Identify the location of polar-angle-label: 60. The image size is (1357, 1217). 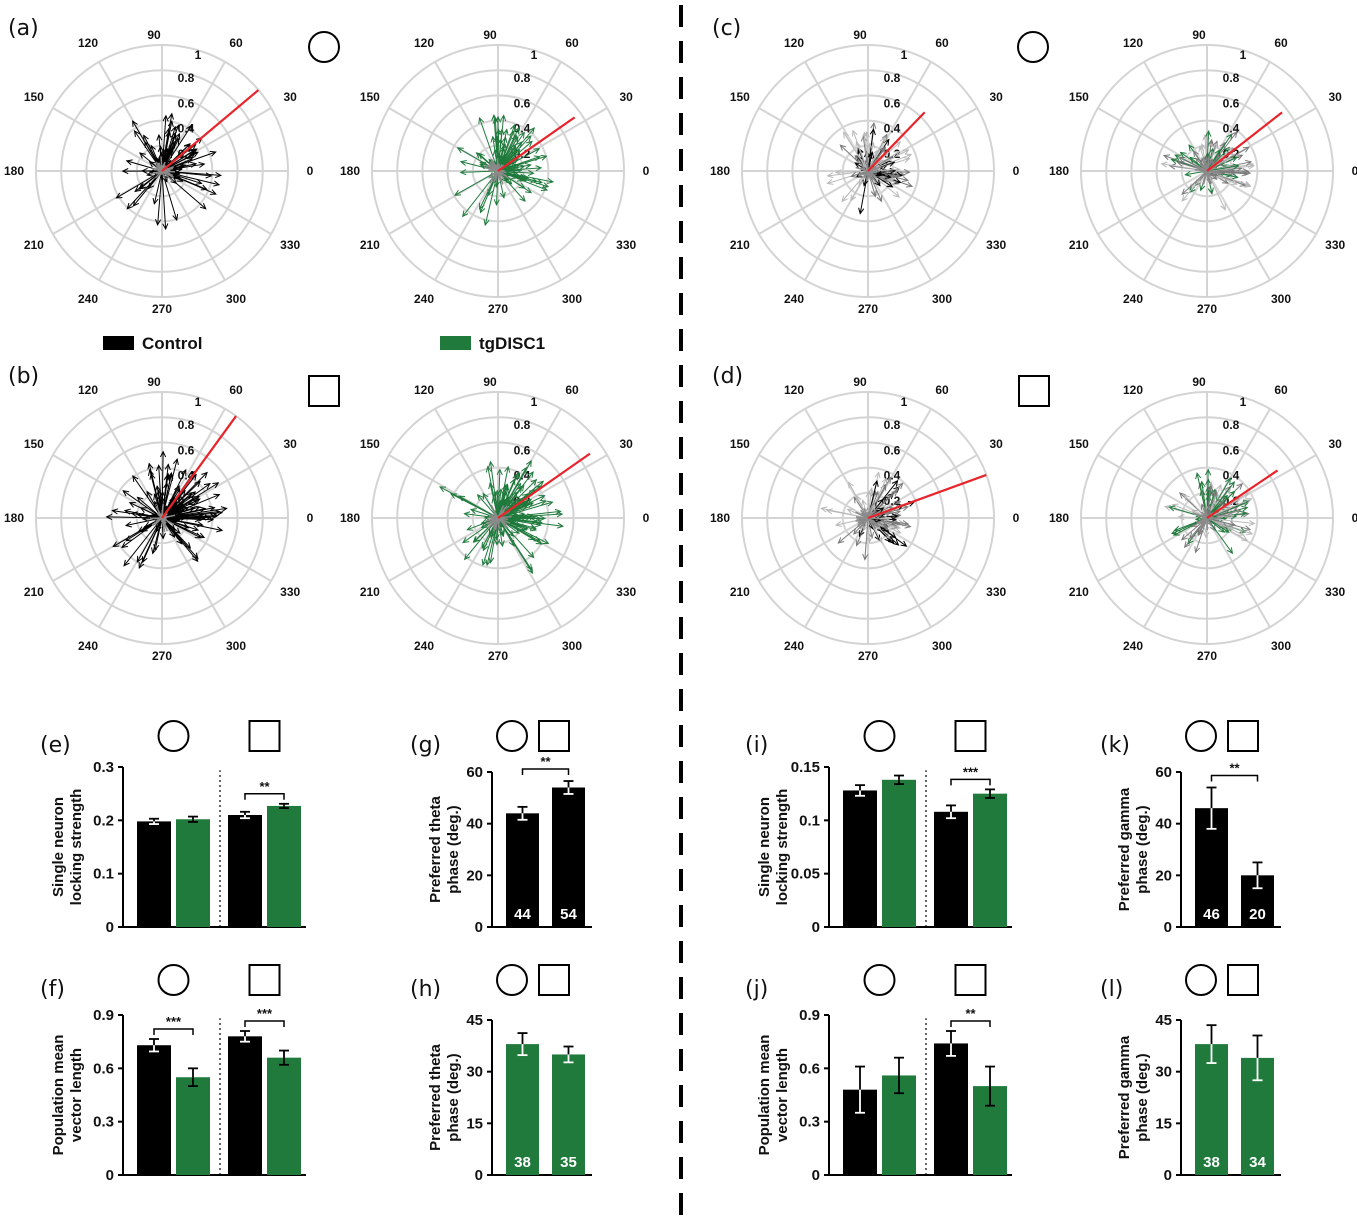
(572, 390).